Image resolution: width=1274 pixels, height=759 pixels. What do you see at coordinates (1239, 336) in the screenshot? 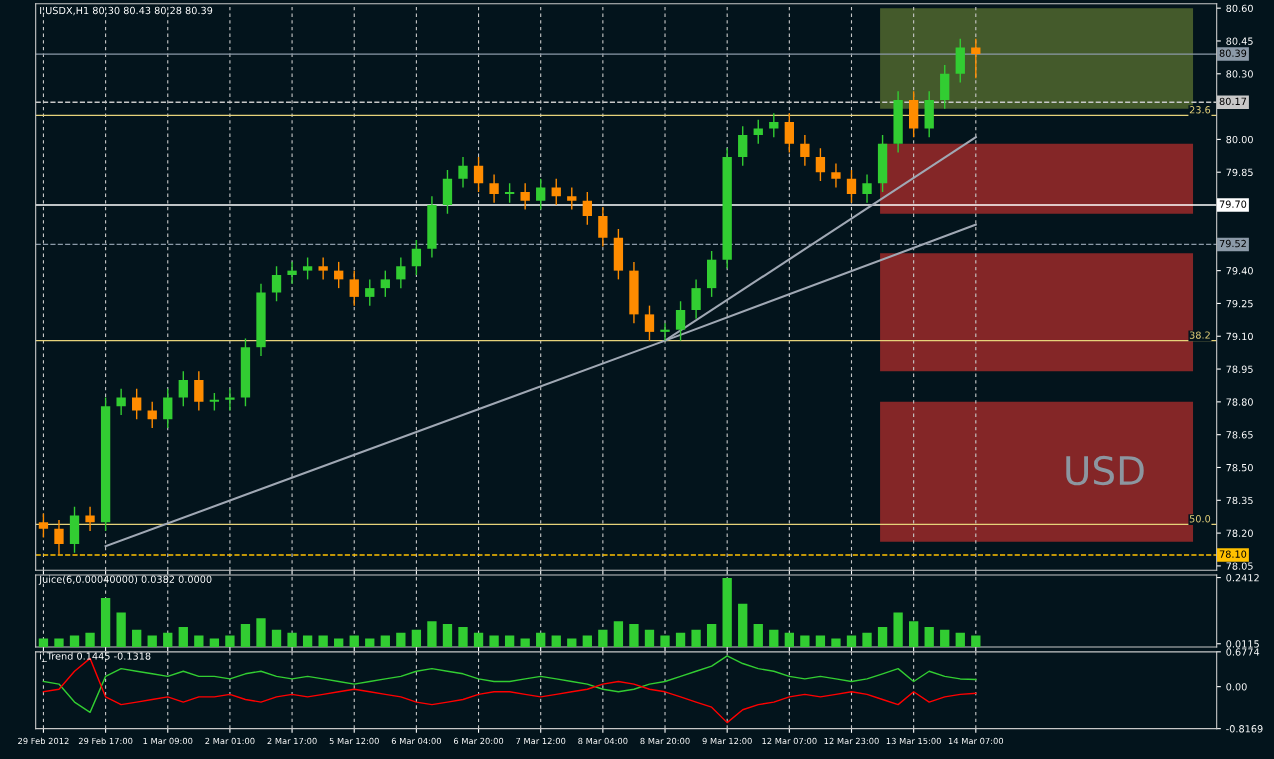
I see `y-tick-label: 79.10` at bounding box center [1239, 336].